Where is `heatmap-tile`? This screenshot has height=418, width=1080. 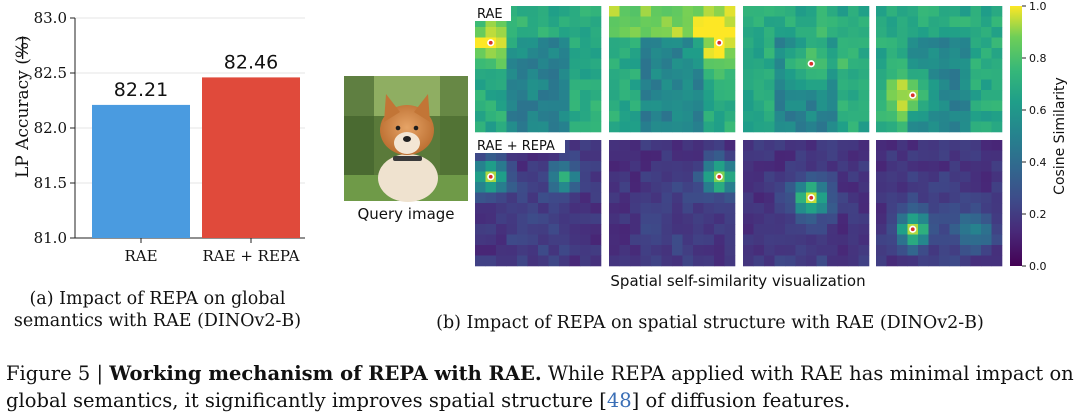 heatmap-tile is located at coordinates (672, 69).